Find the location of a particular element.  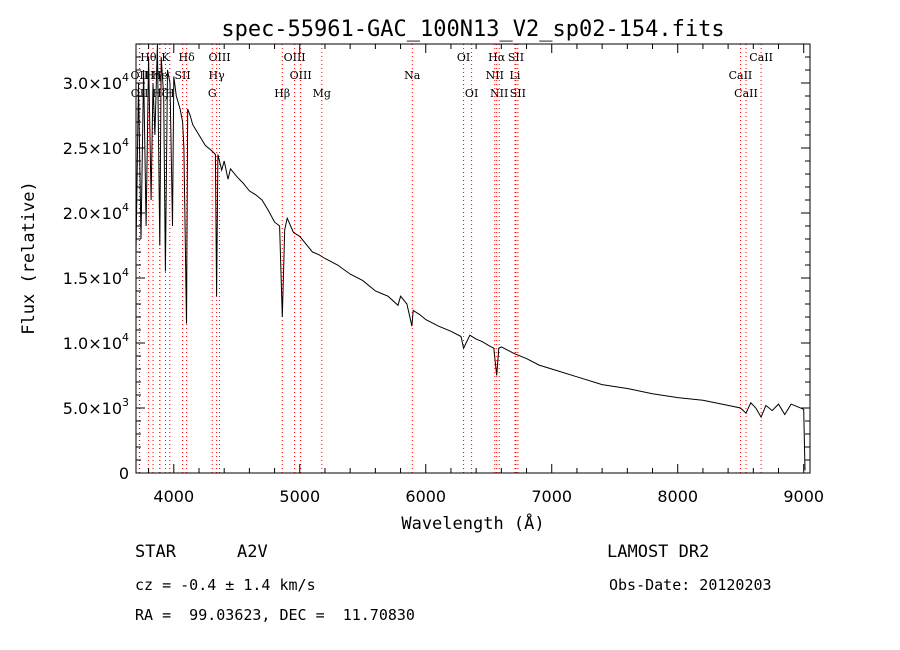

line-label: Hα is located at coordinates (497, 57).